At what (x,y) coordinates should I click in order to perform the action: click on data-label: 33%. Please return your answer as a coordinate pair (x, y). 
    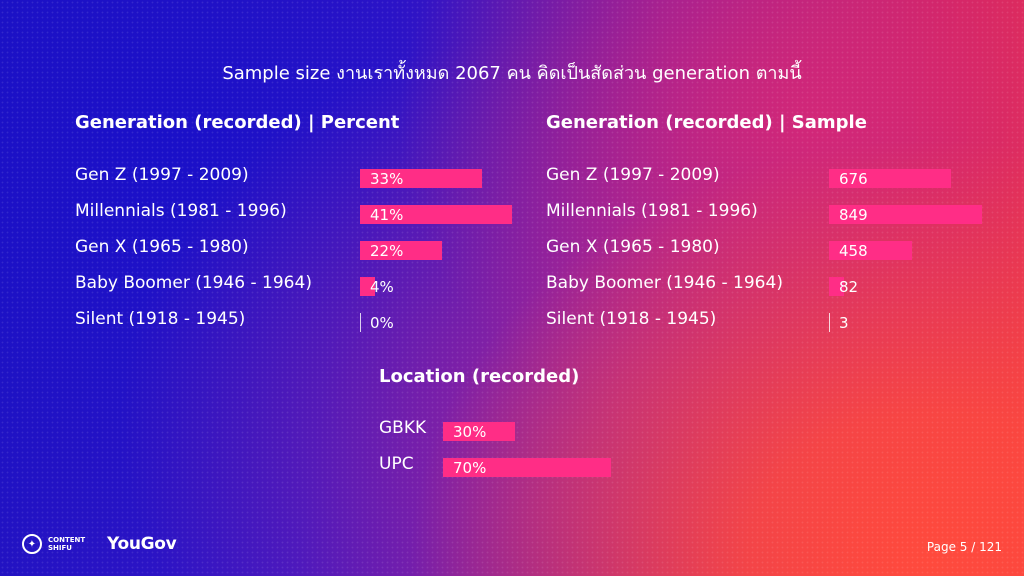
    Looking at the image, I should click on (387, 179).